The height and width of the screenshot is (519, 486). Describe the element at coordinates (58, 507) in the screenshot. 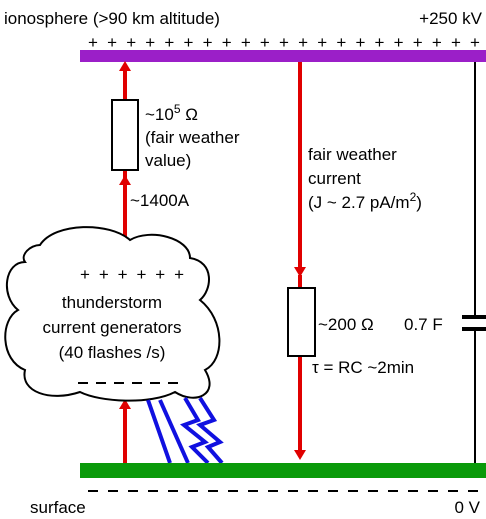

I see `surface-label: surface` at that location.